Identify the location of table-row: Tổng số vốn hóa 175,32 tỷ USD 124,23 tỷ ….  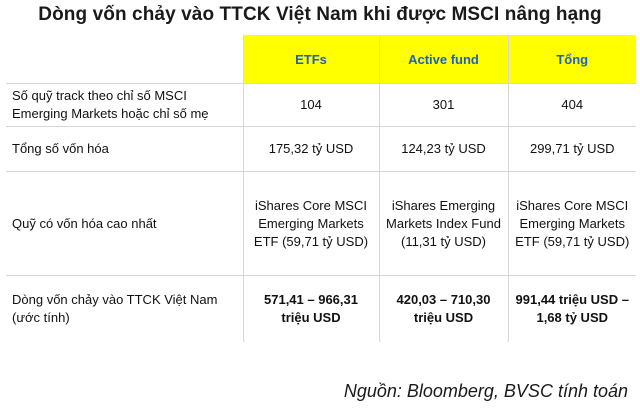
(321, 149).